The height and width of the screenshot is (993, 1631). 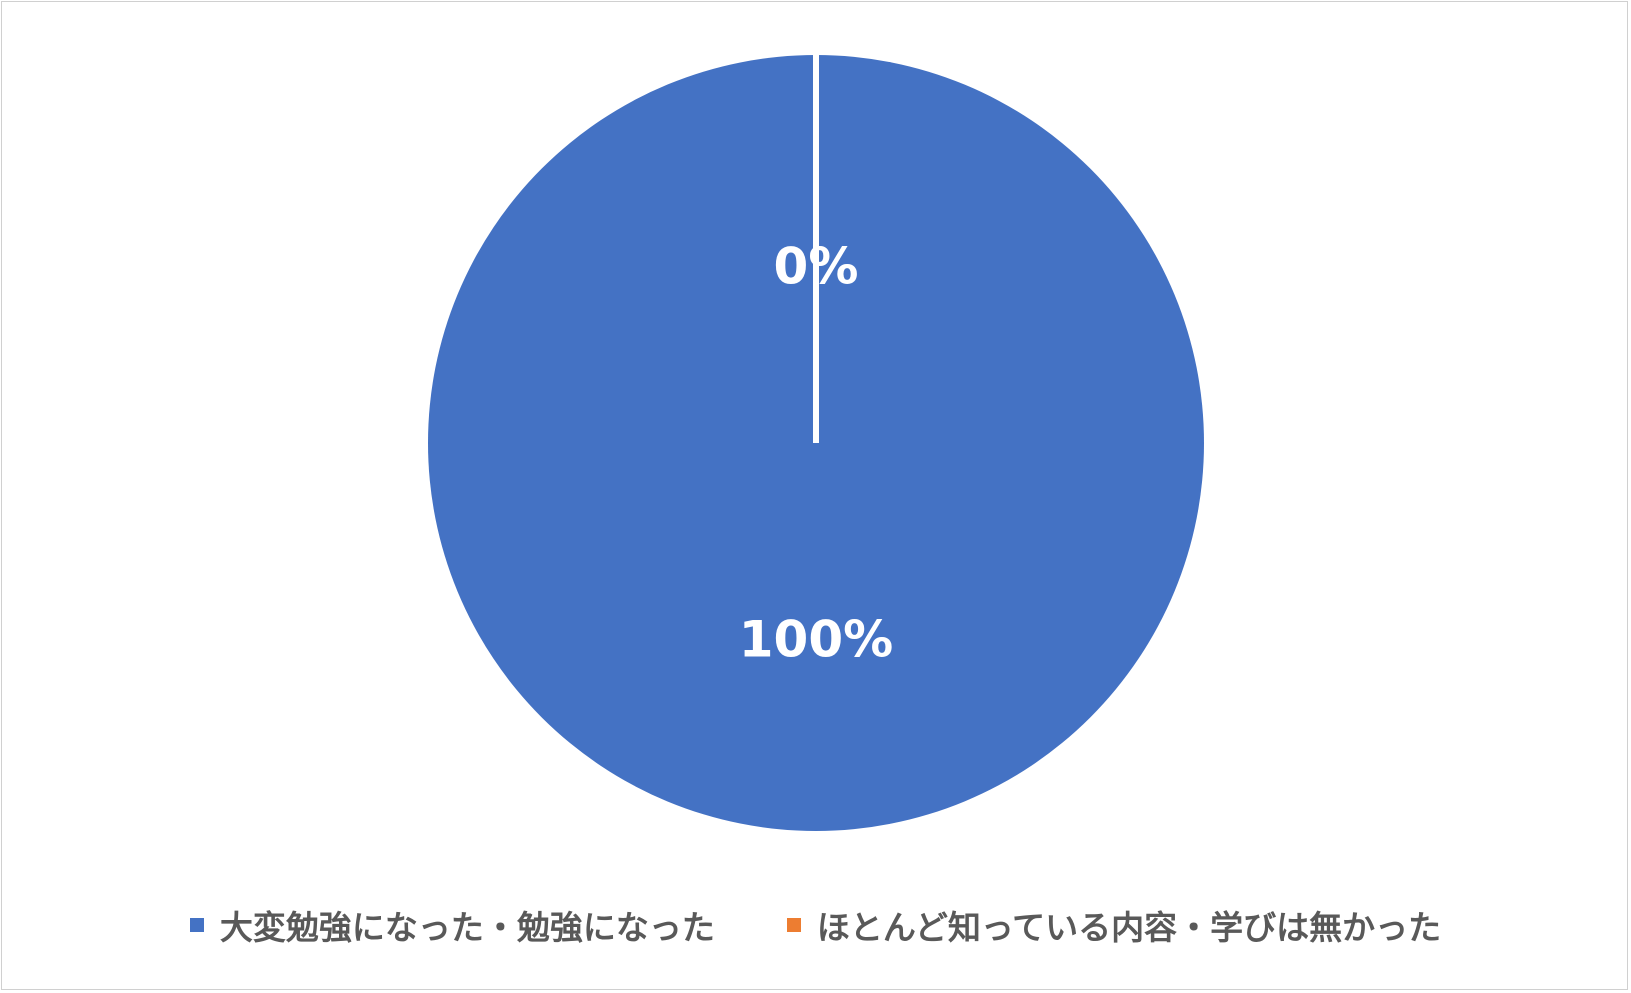 What do you see at coordinates (816, 267) in the screenshot?
I see `data-label-1: 0%` at bounding box center [816, 267].